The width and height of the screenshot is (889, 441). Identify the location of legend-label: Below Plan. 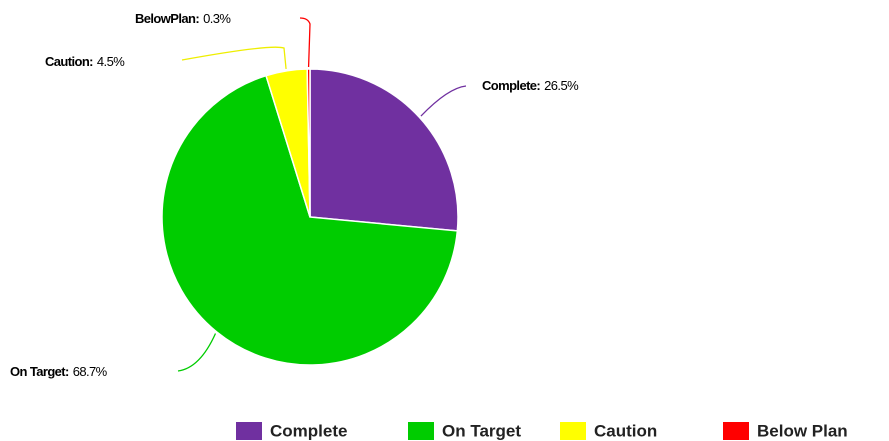
(802, 430).